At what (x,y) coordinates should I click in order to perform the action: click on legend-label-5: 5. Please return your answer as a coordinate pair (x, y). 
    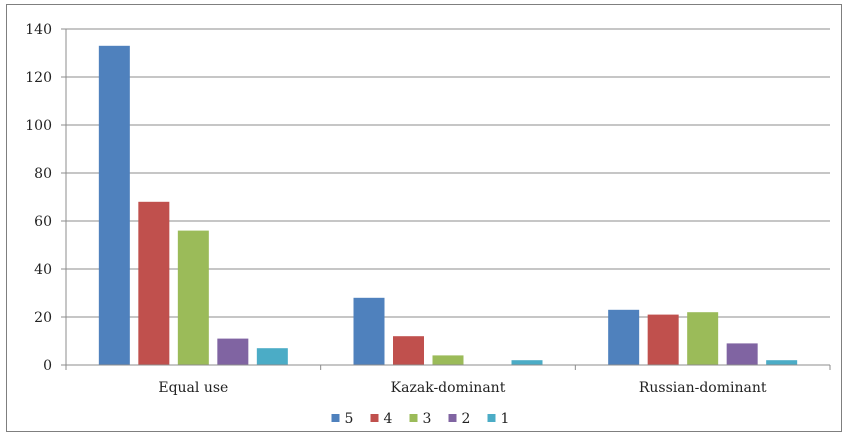
    Looking at the image, I should click on (349, 419).